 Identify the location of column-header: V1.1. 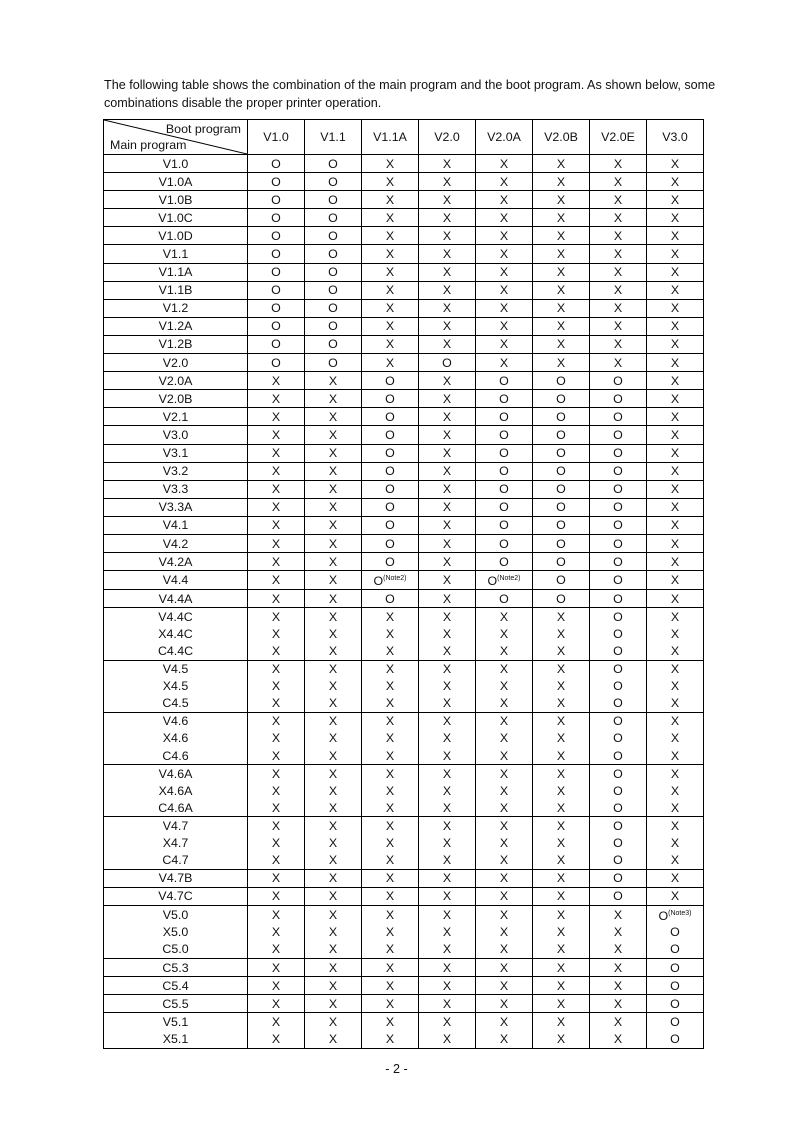
(333, 137).